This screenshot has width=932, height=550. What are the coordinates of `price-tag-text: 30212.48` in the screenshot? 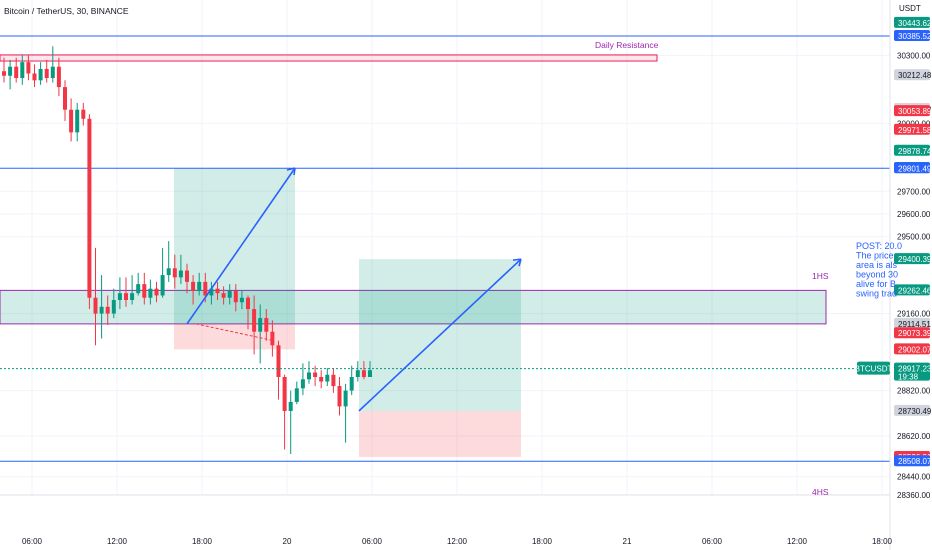 It's located at (915, 75).